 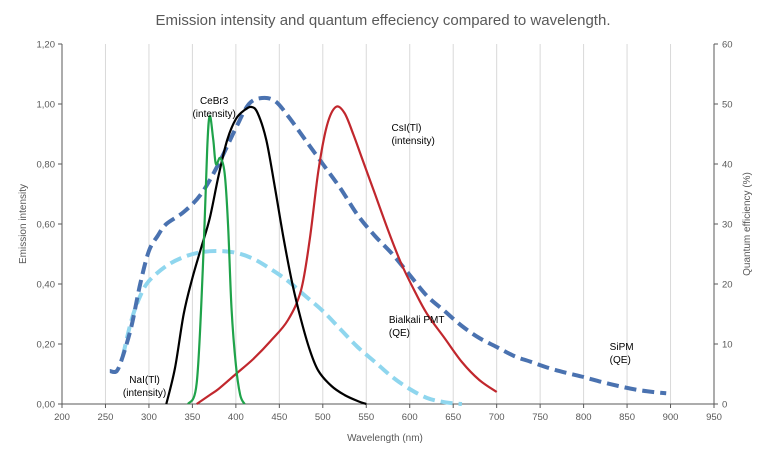 I want to click on y-left-tick-label: 0,80, so click(x=46, y=165).